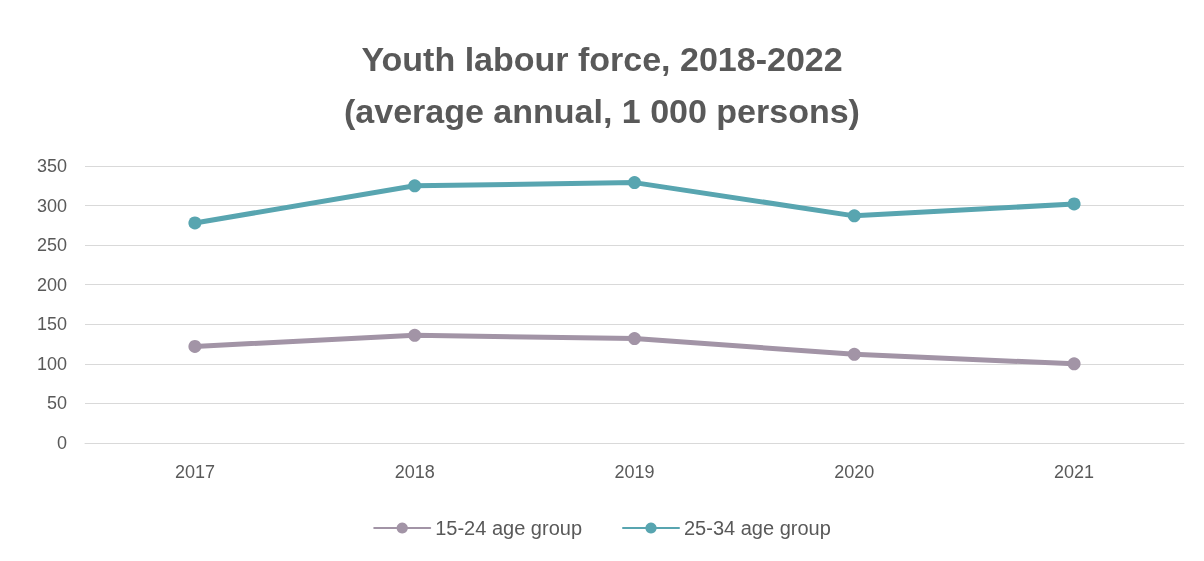  What do you see at coordinates (414, 472) in the screenshot?
I see `x-tick-label: 2018` at bounding box center [414, 472].